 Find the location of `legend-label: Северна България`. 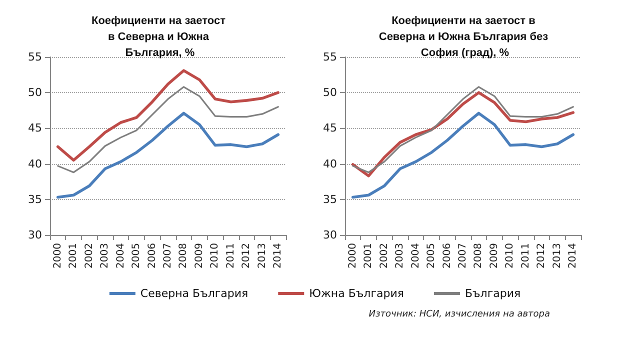

legend-label: Северна България is located at coordinates (194, 293).